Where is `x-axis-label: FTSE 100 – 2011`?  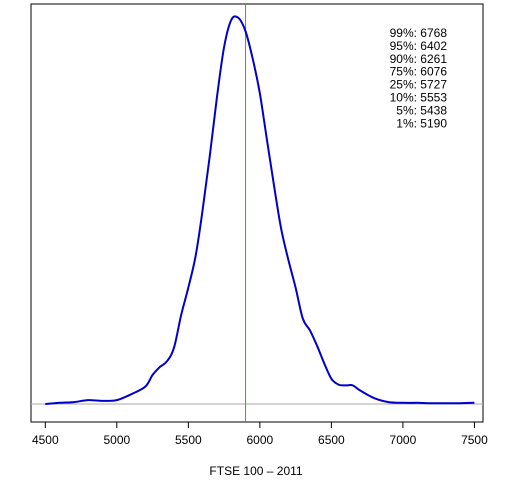 x-axis-label: FTSE 100 – 2011 is located at coordinates (255, 471).